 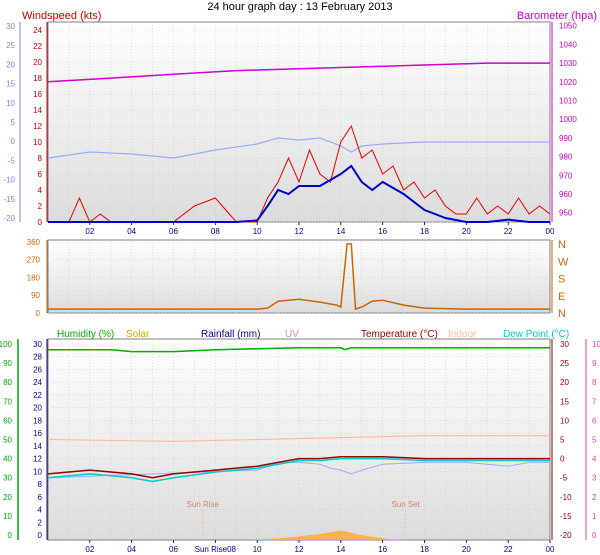 I want to click on baro-tick-1: 1040, so click(x=568, y=44).